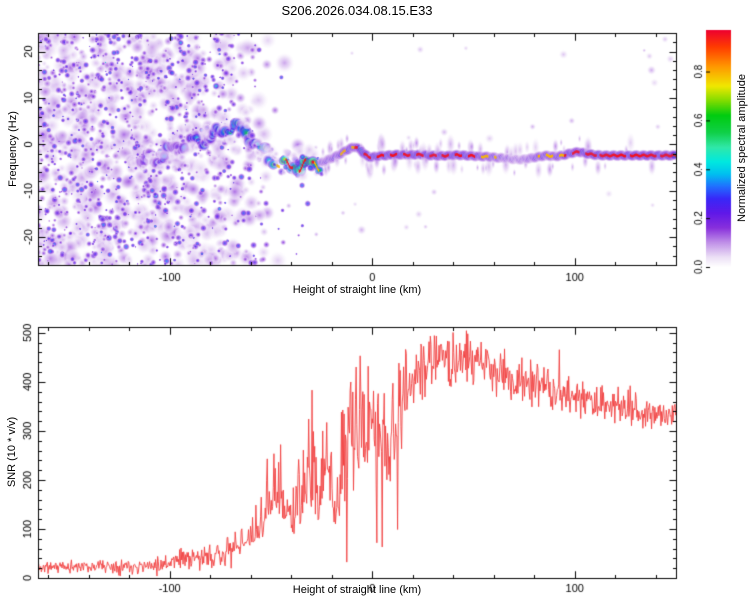 The image size is (750, 600). Describe the element at coordinates (12, 452) in the screenshot. I see `snr-yaxis-label: SNR (10 * v/v)` at that location.